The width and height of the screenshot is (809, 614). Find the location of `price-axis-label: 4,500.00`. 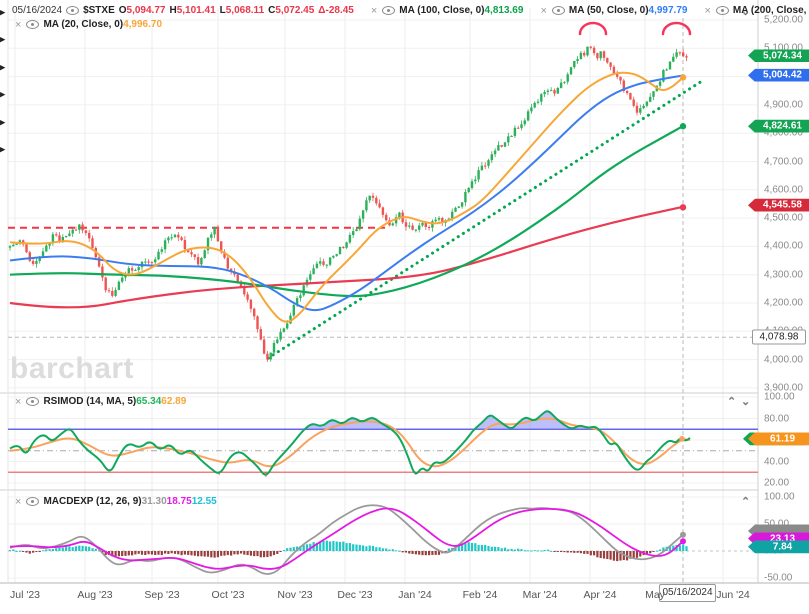

price-axis-label: 4,500.00 is located at coordinates (783, 218).